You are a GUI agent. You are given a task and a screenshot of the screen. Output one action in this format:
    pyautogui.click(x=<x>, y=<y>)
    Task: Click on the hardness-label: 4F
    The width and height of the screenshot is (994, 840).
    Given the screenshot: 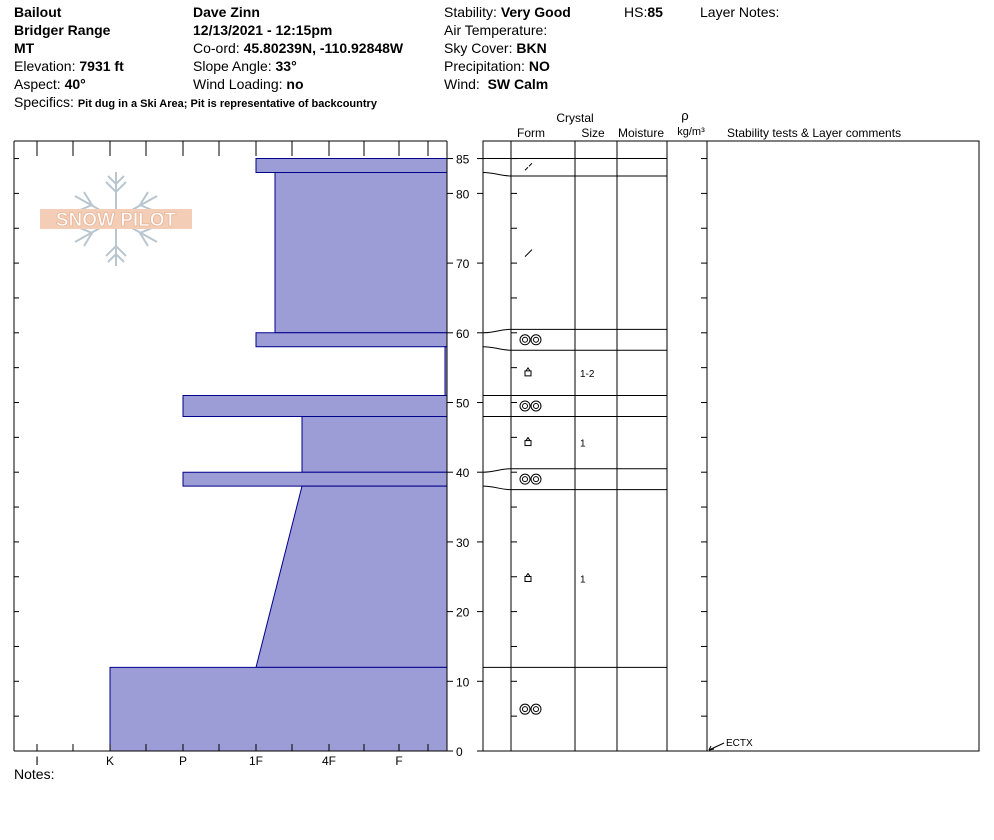 What is the action you would take?
    pyautogui.click(x=329, y=761)
    